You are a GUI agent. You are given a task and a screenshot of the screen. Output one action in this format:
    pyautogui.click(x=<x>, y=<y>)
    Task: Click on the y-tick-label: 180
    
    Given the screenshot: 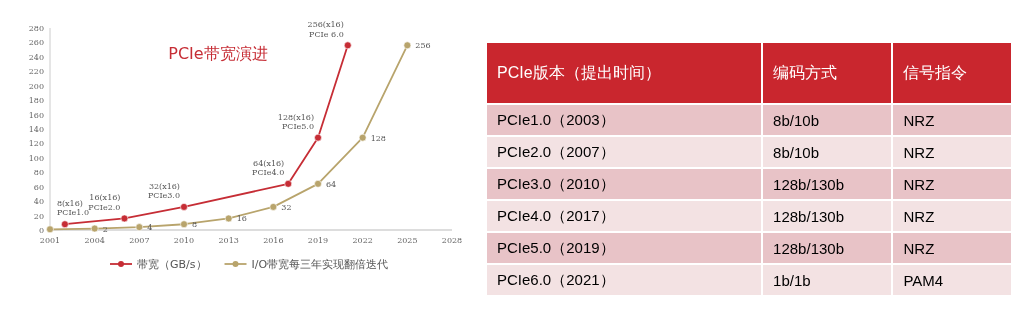 What is the action you would take?
    pyautogui.click(x=36, y=101)
    